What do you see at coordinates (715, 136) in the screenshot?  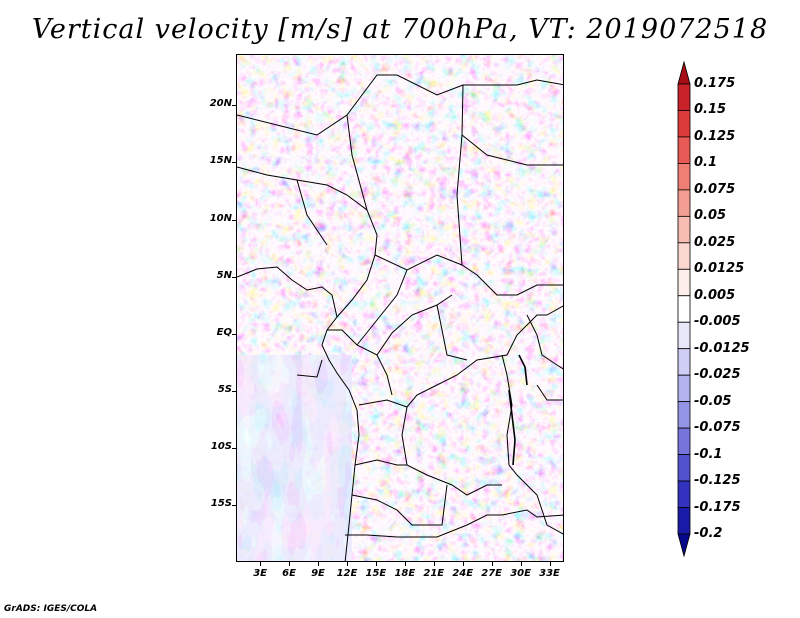 I see `colorbar-label: 0.125` at bounding box center [715, 136].